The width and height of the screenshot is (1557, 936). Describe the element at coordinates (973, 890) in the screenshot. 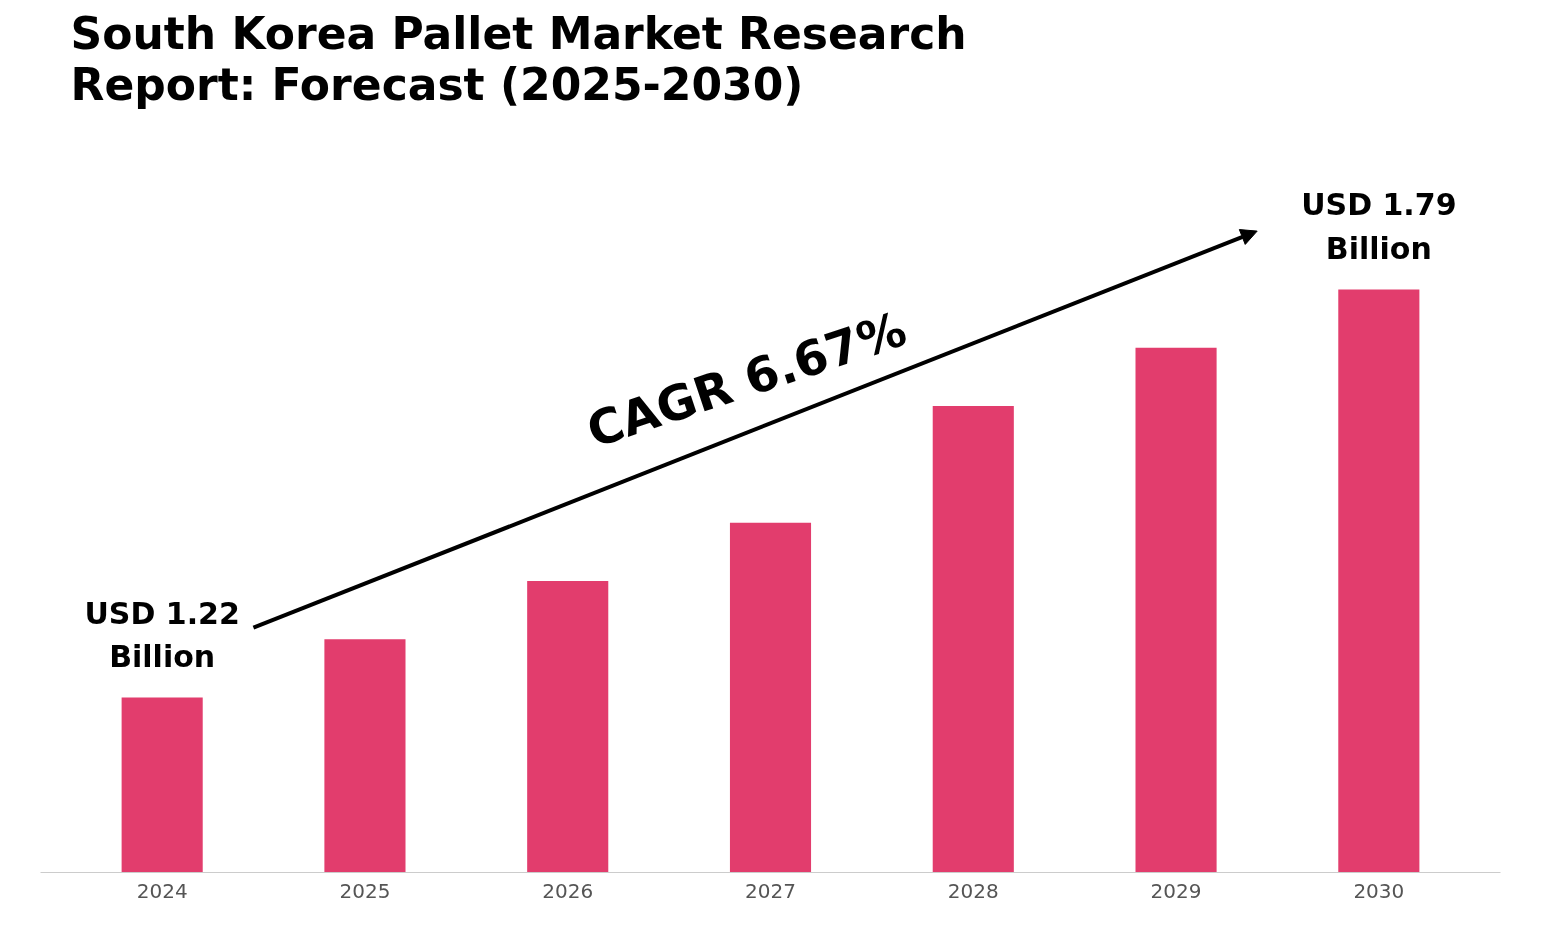

I see `x-tick-label: 2028` at that location.